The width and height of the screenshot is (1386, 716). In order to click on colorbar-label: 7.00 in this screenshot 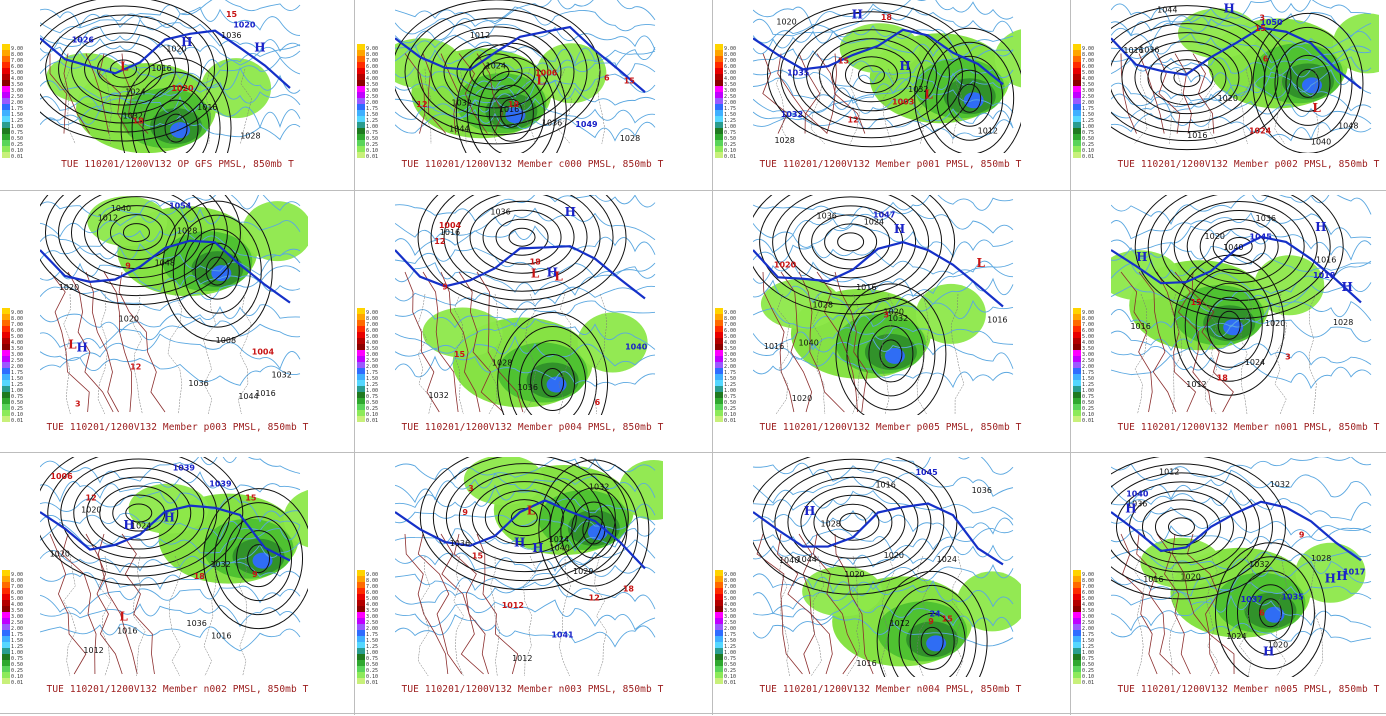, I will do `click(372, 61)`.